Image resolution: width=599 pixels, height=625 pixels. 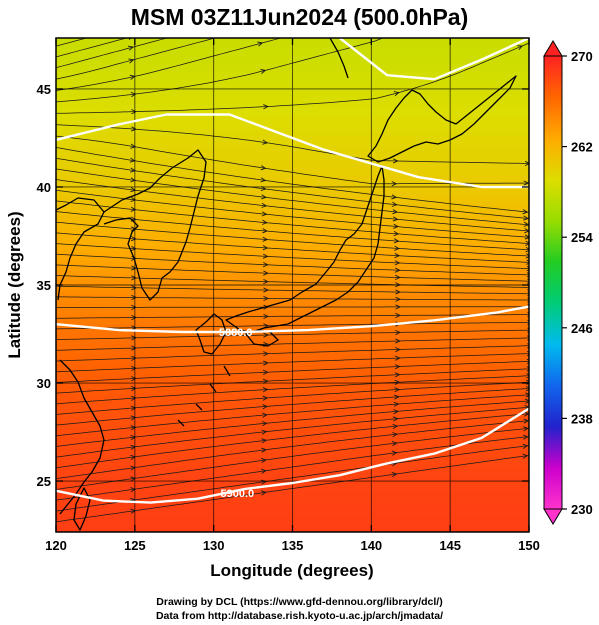 I want to click on map-title: MSM 03Z11Jun2024 (500.0hPa), so click(x=299, y=17).